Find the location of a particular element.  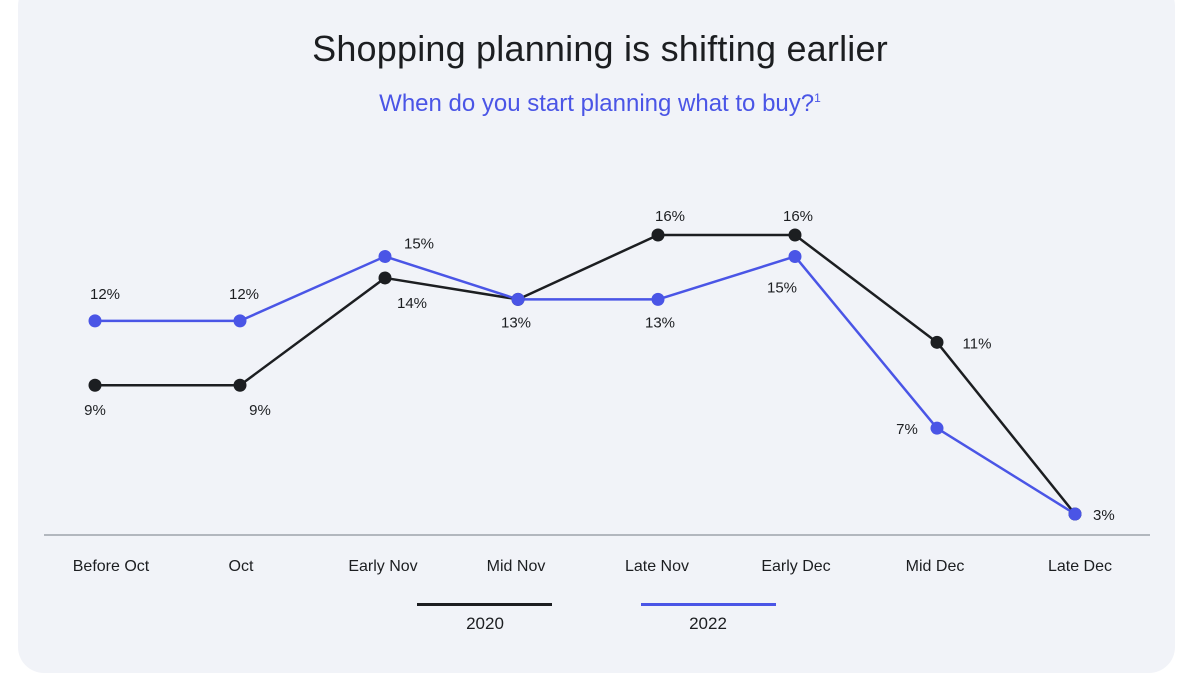

x-tick-label: Mid Nov is located at coordinates (516, 566).